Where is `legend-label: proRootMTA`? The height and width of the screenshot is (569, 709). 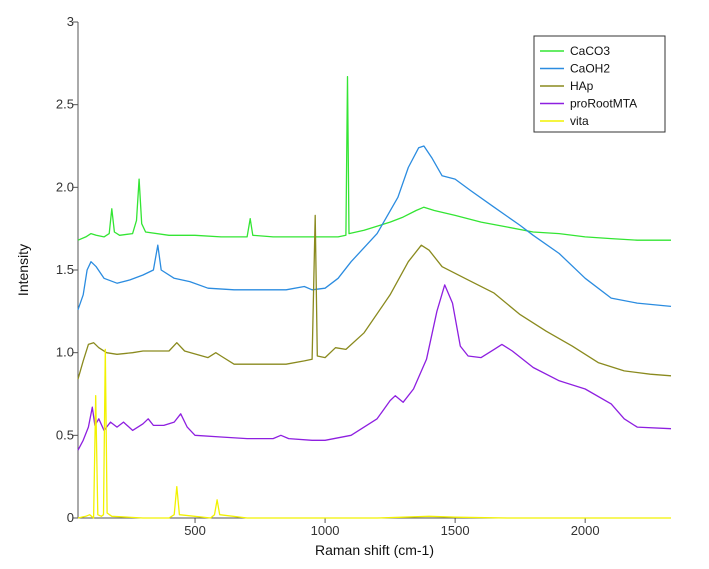 legend-label: proRootMTA is located at coordinates (603, 104).